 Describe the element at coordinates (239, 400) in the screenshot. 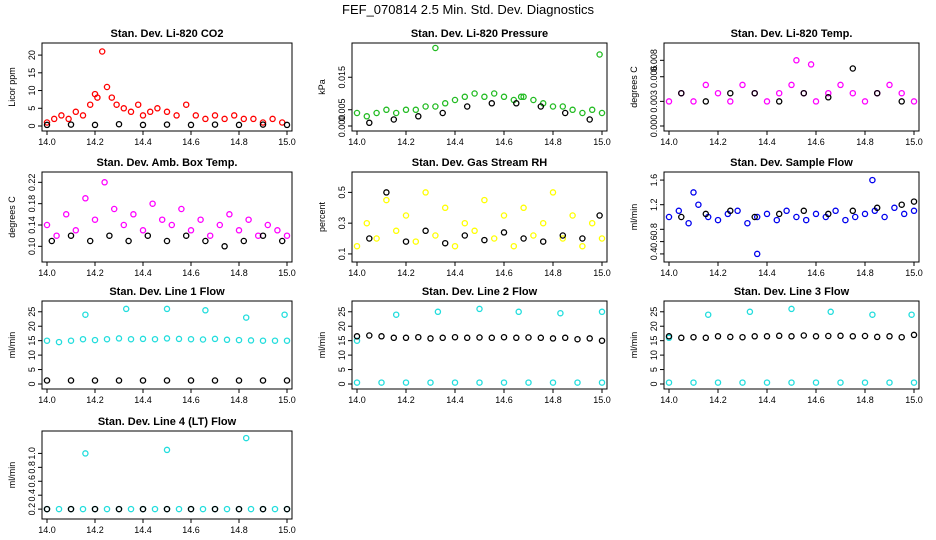

I see `x-tick-label: 14.8` at that location.